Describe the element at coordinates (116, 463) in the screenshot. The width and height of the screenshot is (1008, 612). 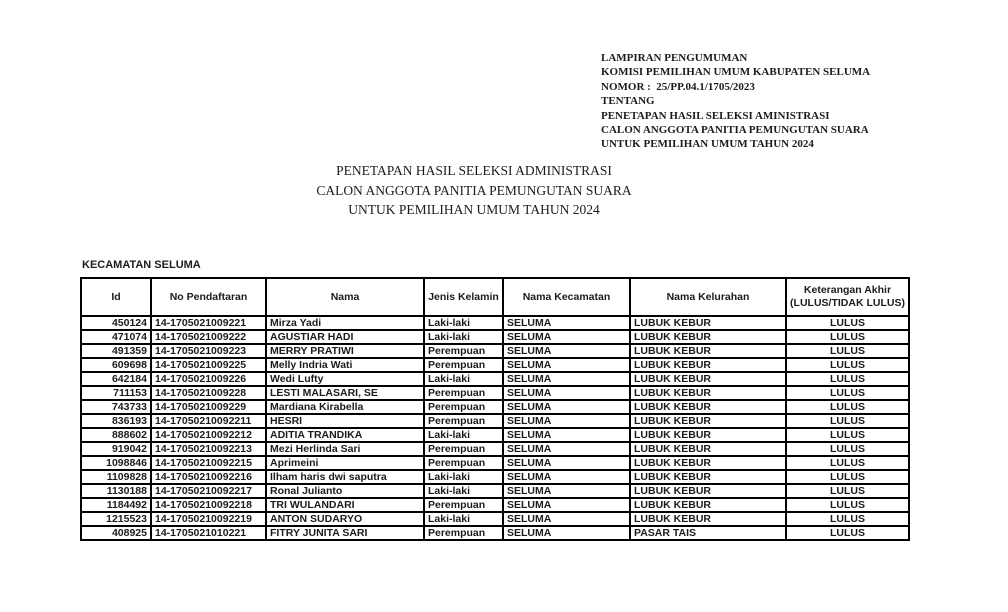
I see `cell-id: 1098846` at that location.